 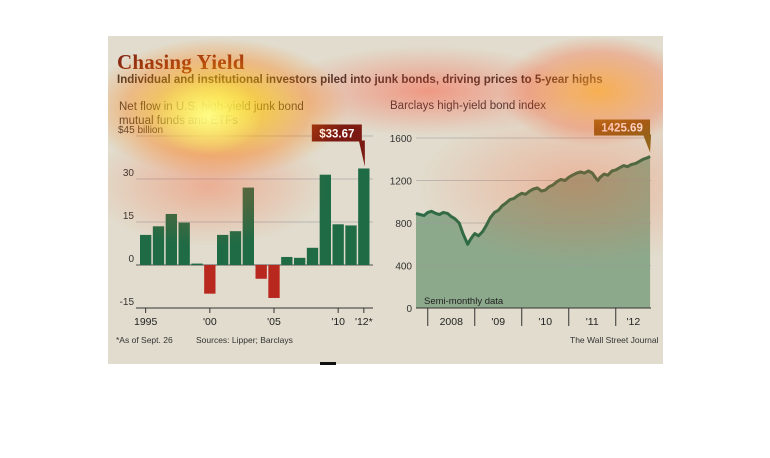 I want to click on credit: The Wall Street Journal, so click(x=614, y=340).